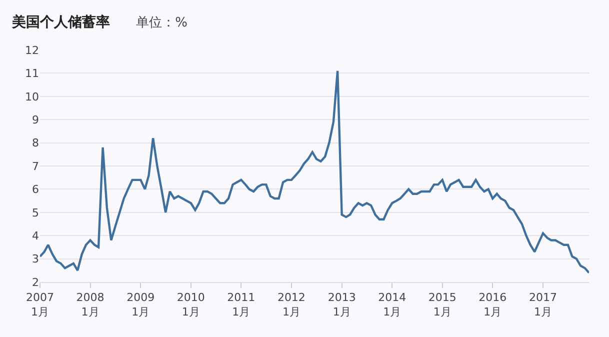  Describe the element at coordinates (543, 304) in the screenshot. I see `x-tick-label: 2017 1月` at that location.